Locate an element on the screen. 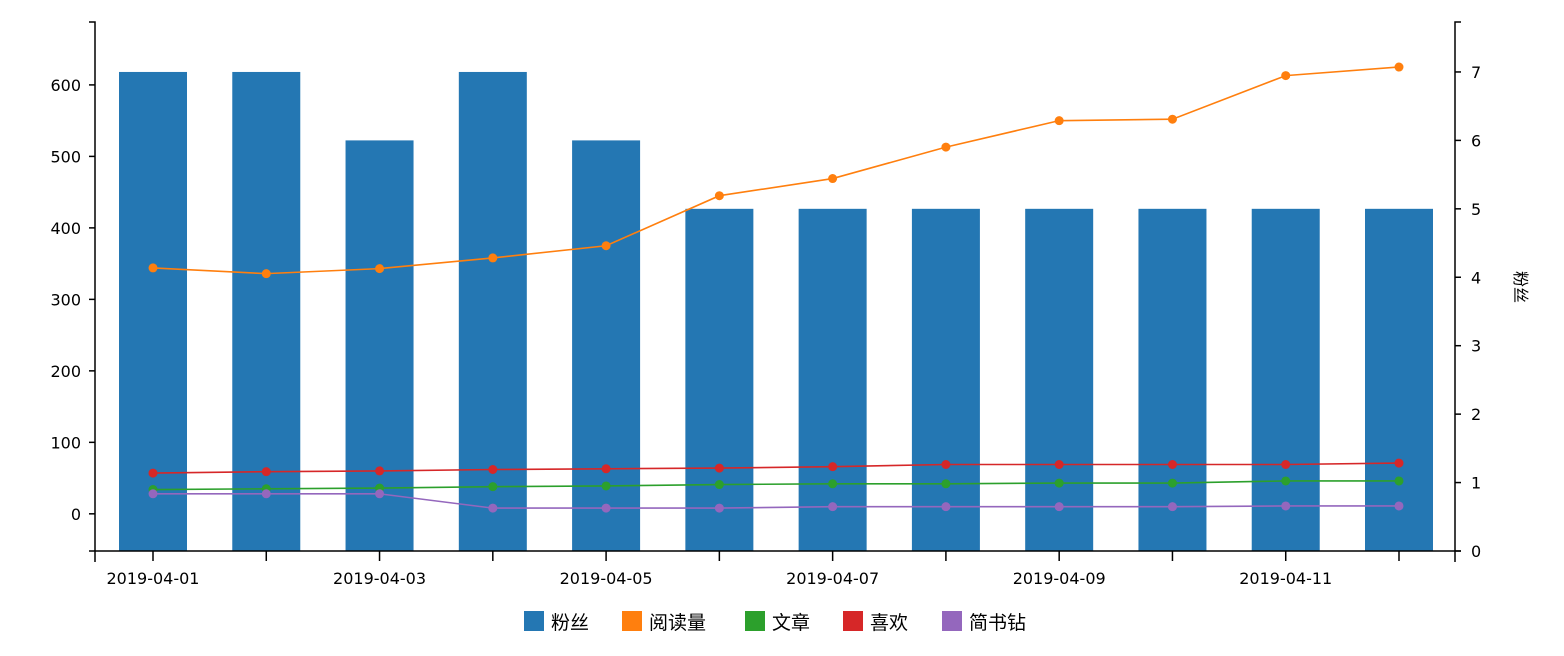  tick-label: 600 is located at coordinates (65, 85).